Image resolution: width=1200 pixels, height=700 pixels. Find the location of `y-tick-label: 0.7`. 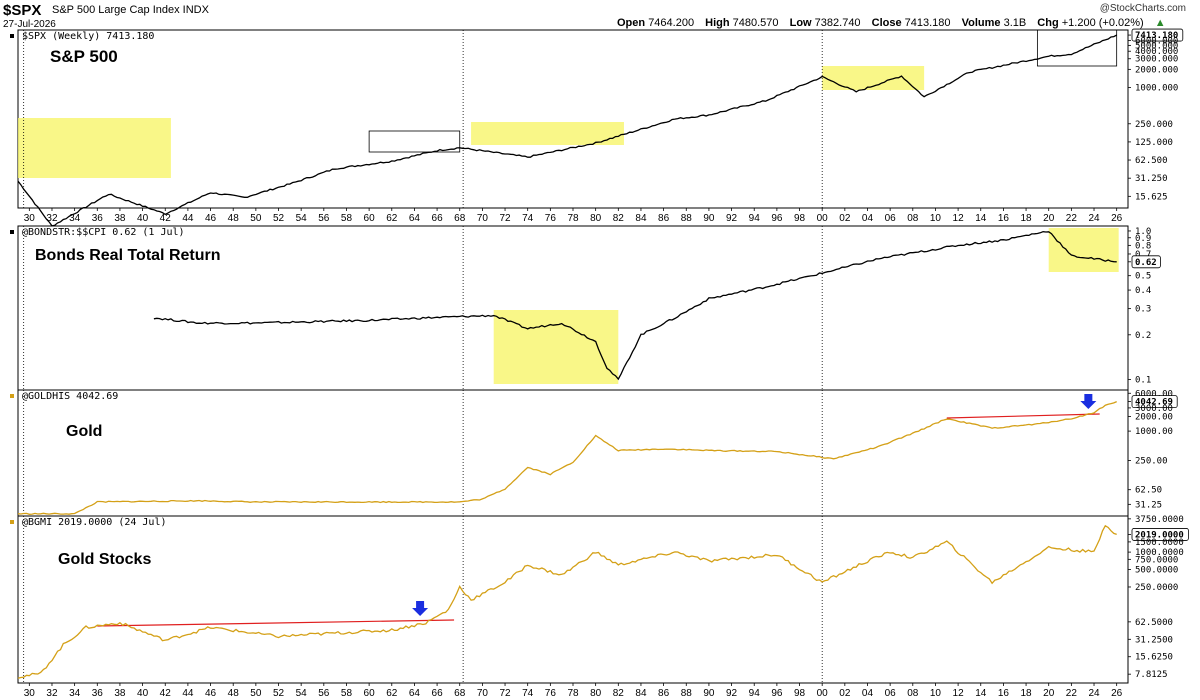

y-tick-label: 0.7 is located at coordinates (1143, 255).